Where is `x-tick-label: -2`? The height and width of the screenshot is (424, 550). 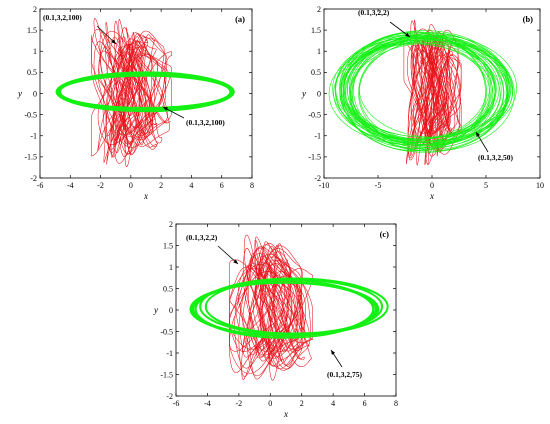 x-tick-label: -2 is located at coordinates (100, 185).